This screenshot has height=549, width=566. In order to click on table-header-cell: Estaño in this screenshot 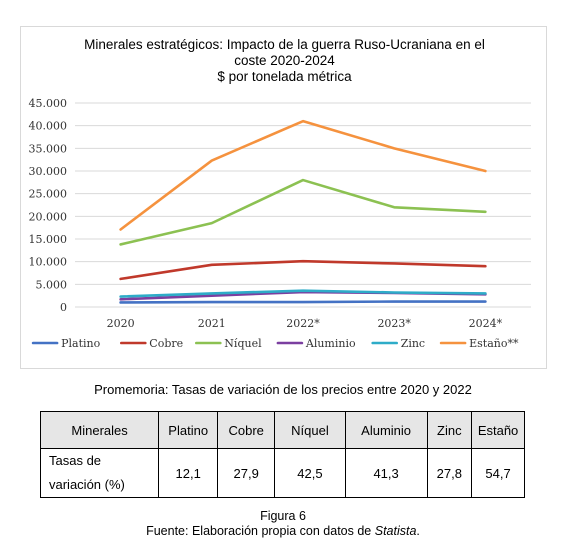, I will do `click(498, 430)`.